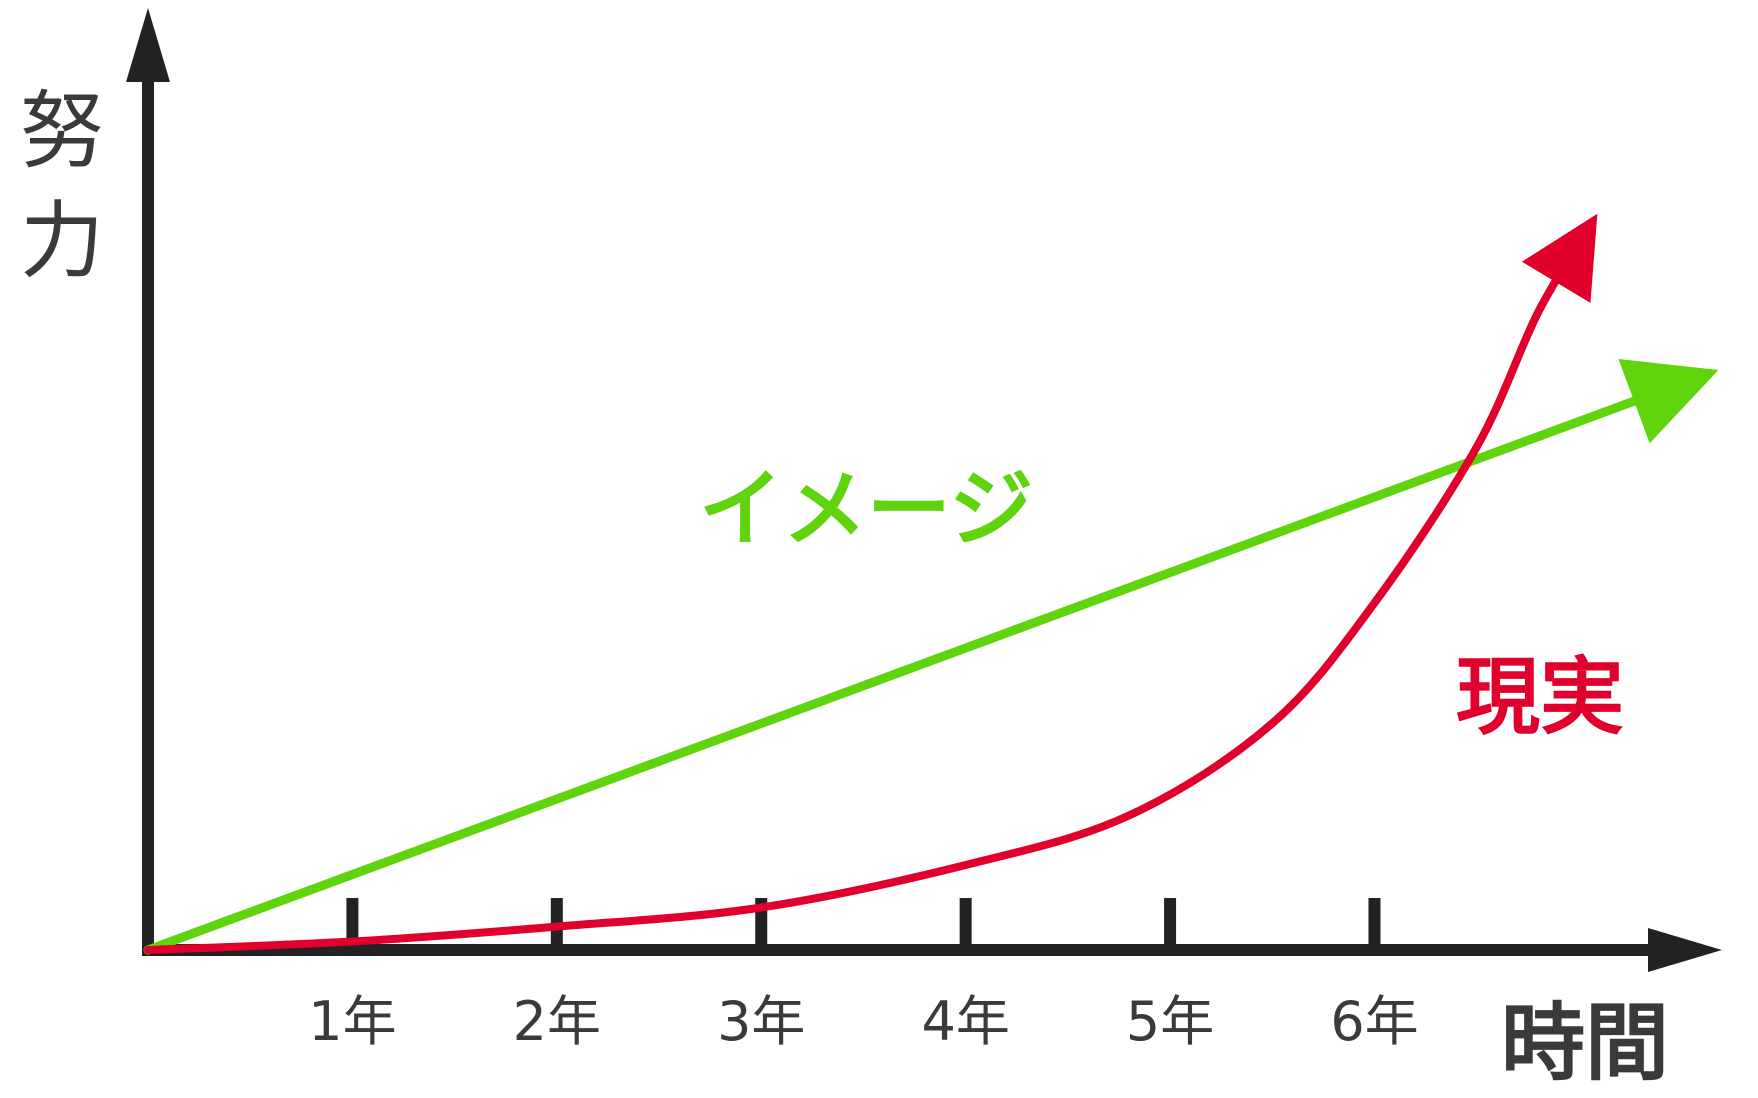 This screenshot has width=1758, height=1098. Describe the element at coordinates (1540, 697) in the screenshot. I see `series-label-reality: 現実` at that location.